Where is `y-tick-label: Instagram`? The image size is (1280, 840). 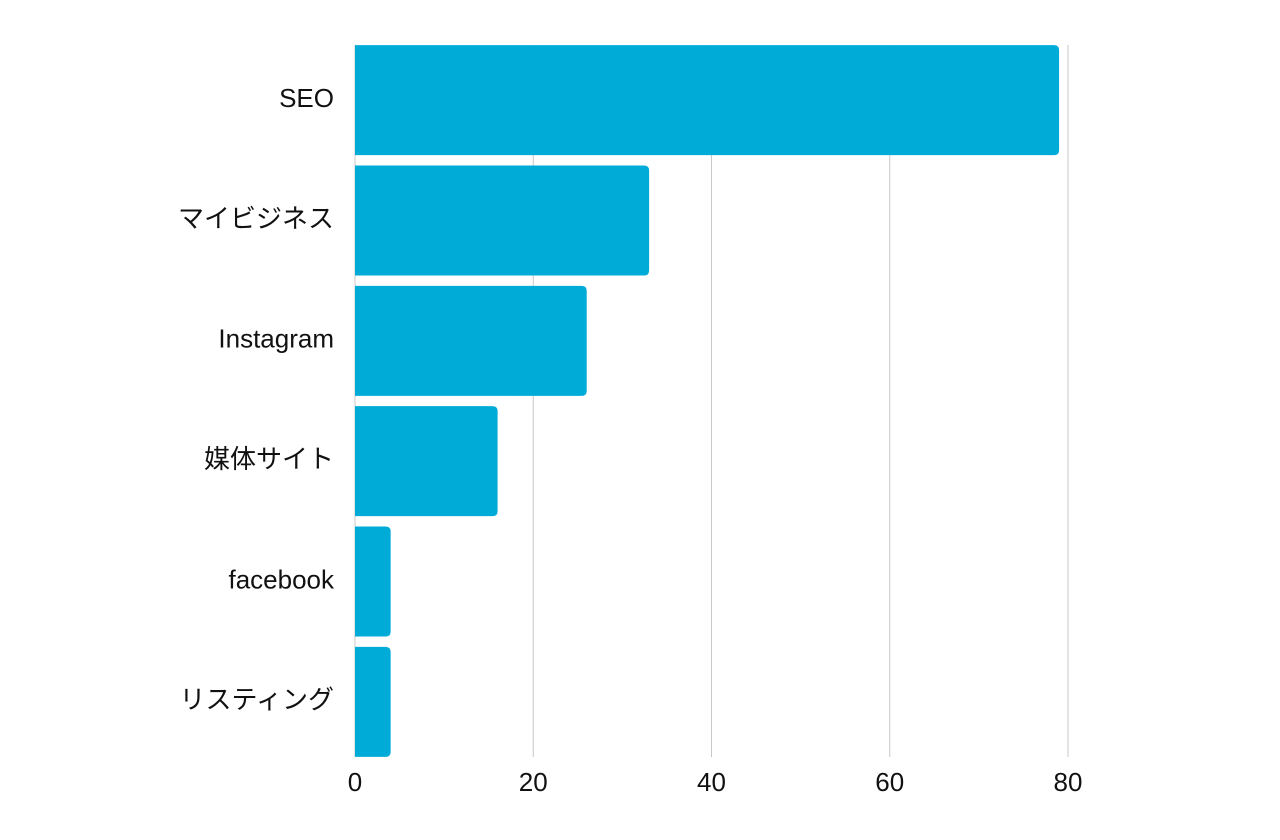 y-tick-label: Instagram is located at coordinates (276, 339).